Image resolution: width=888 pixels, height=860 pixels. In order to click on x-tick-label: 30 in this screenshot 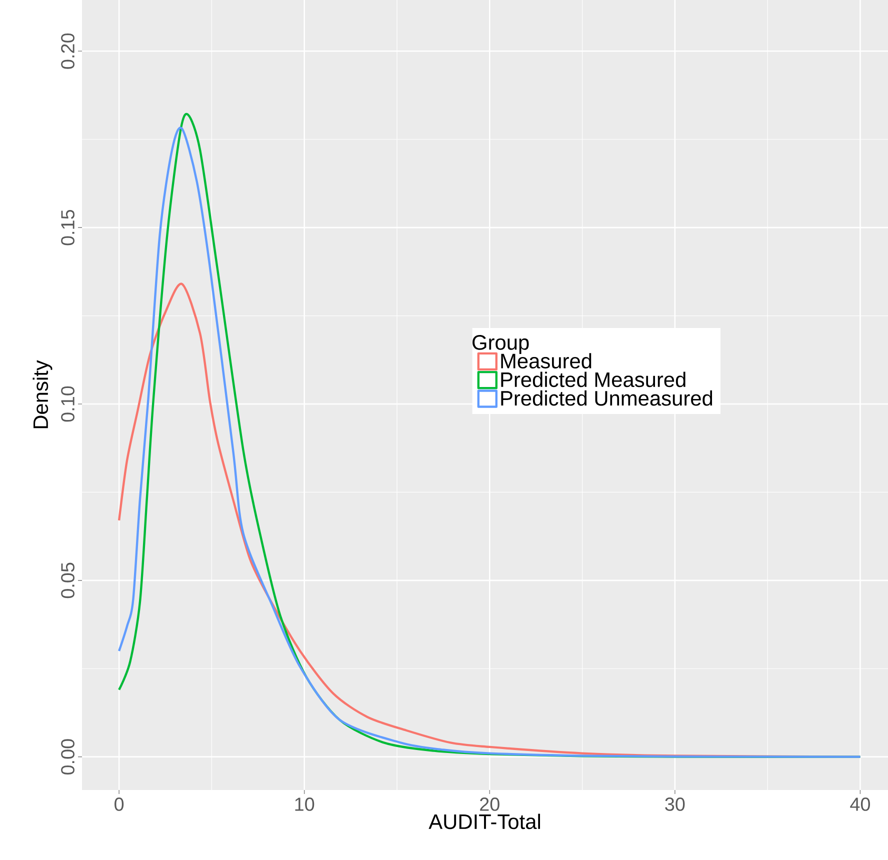, I will do `click(675, 804)`.